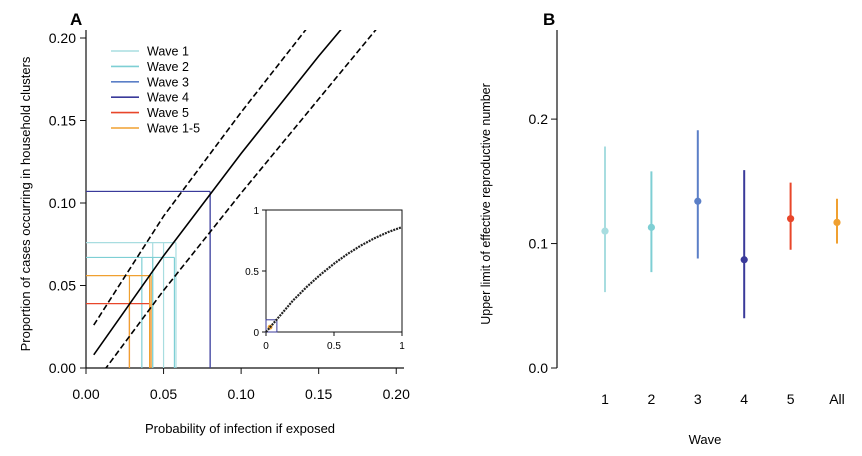 This screenshot has height=456, width=862. Describe the element at coordinates (539, 244) in the screenshot. I see `b-y-tick-label: 0.1` at that location.